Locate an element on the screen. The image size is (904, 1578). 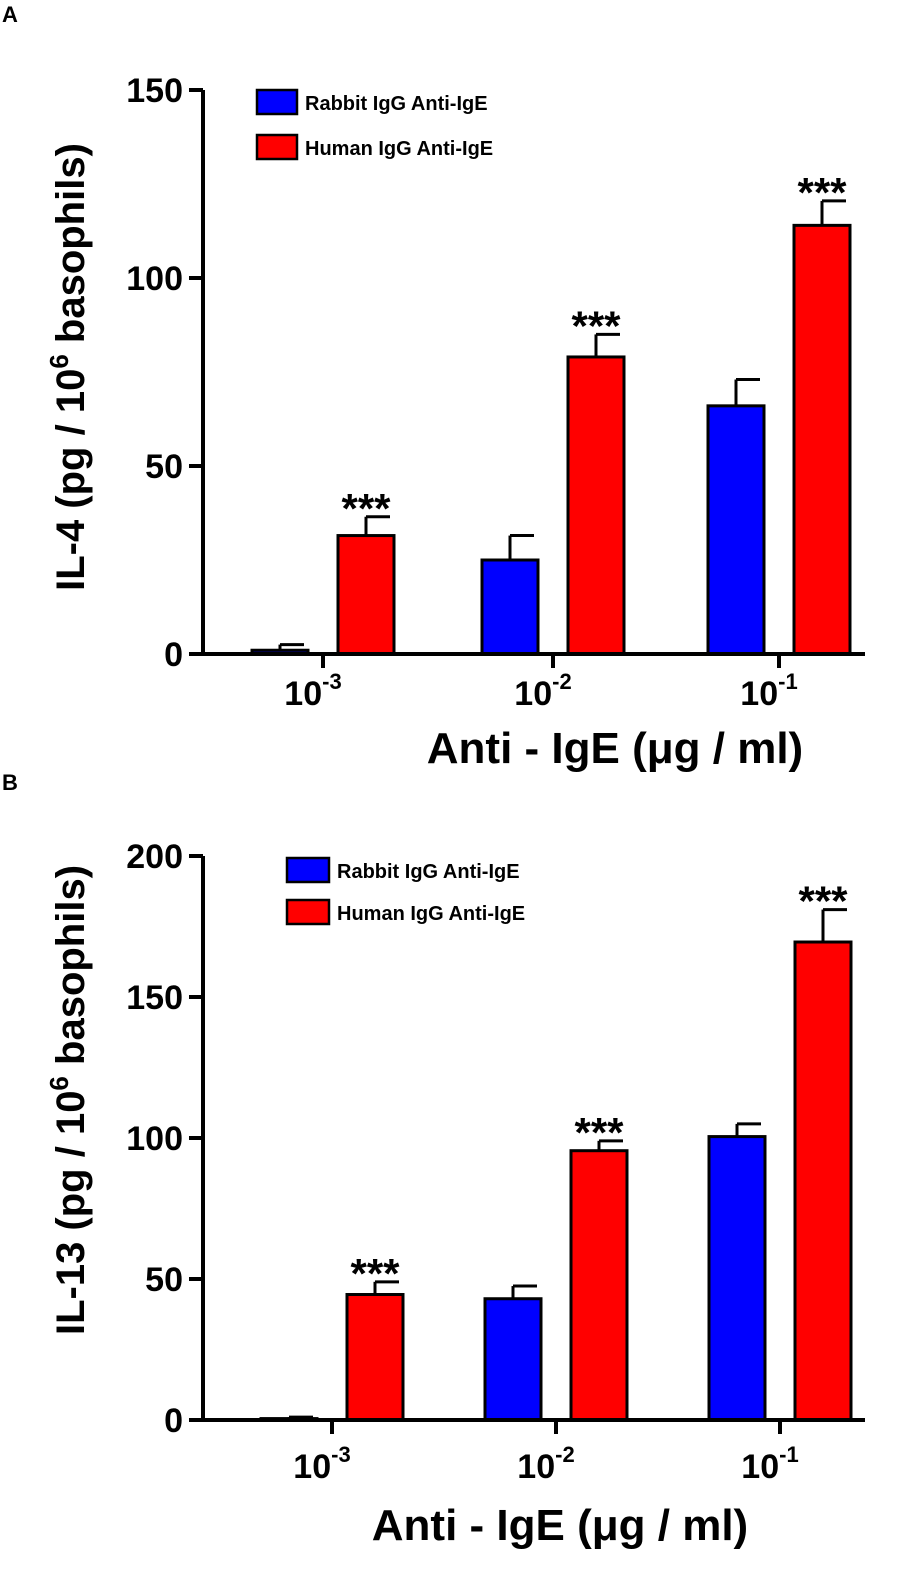
y-tick-label: 200 is located at coordinates (154, 857).